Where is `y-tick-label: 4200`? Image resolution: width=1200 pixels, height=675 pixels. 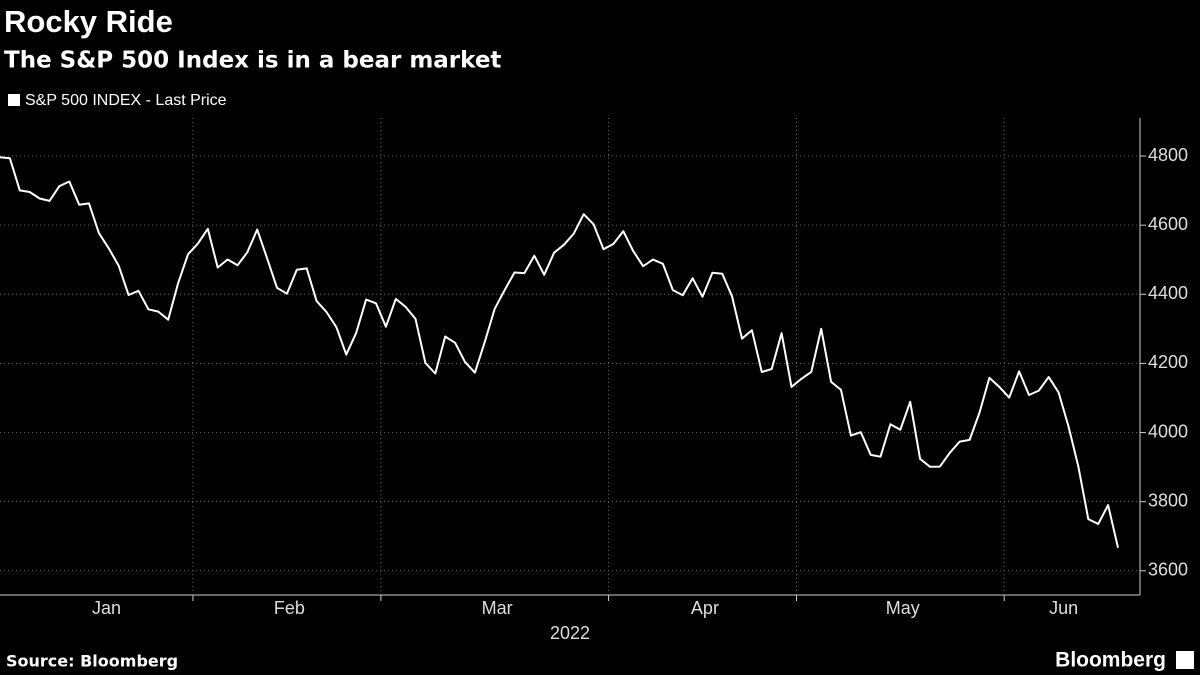
y-tick-label: 4200 is located at coordinates (1168, 362).